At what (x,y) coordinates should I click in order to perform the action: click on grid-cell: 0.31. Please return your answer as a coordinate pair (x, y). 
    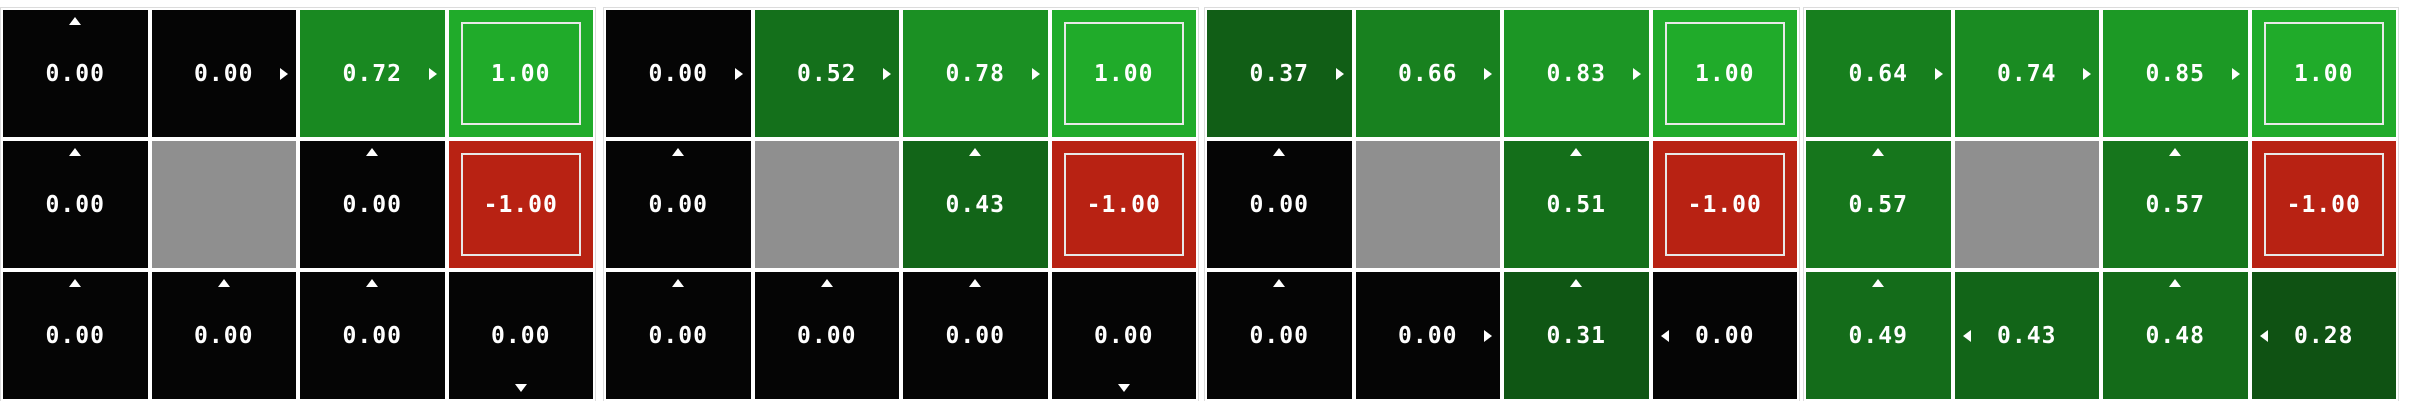
    Looking at the image, I should click on (1576, 335).